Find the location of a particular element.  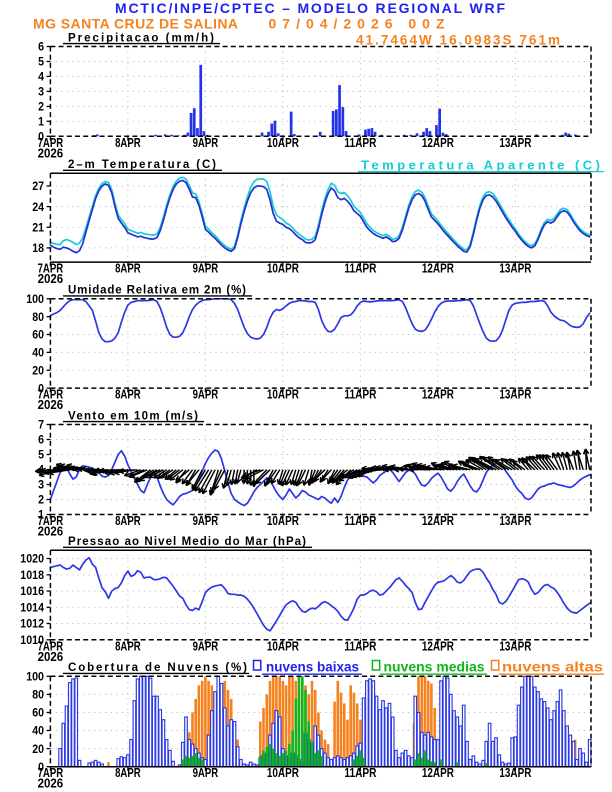

svg-text: 7 is located at coordinates (41, 425).